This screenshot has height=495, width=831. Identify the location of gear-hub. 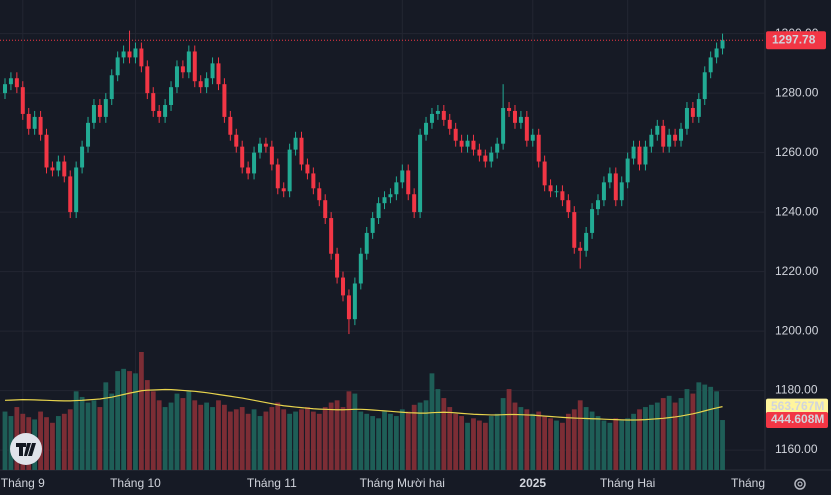
(800, 484).